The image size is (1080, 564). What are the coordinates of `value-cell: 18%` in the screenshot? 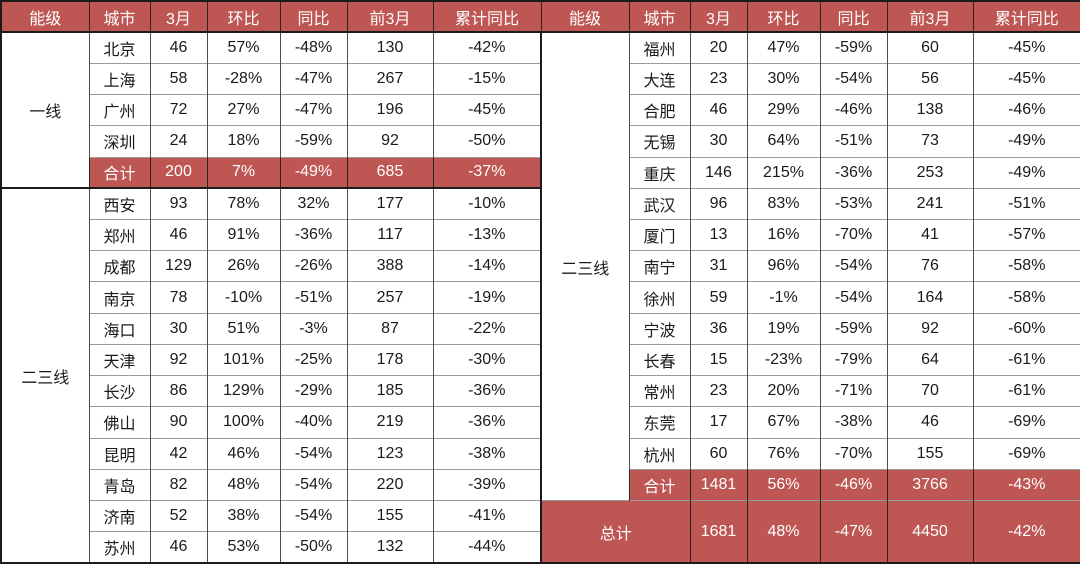 It's located at (243, 141).